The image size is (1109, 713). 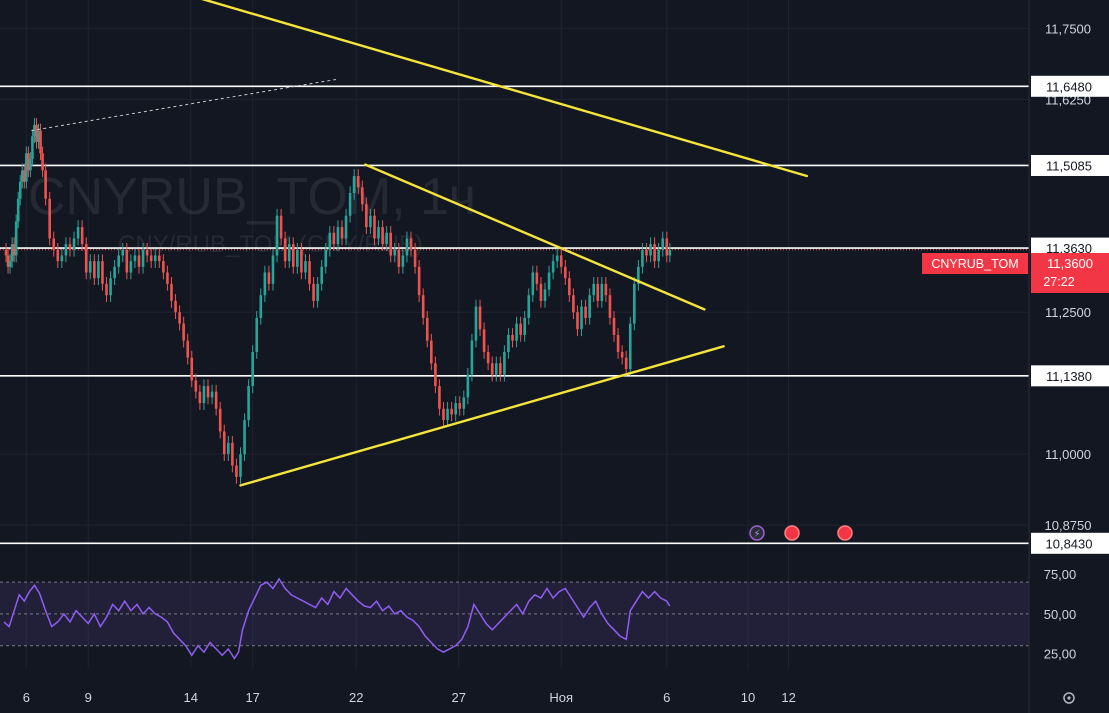 What do you see at coordinates (88, 697) in the screenshot?
I see `time-tick-label: 9` at bounding box center [88, 697].